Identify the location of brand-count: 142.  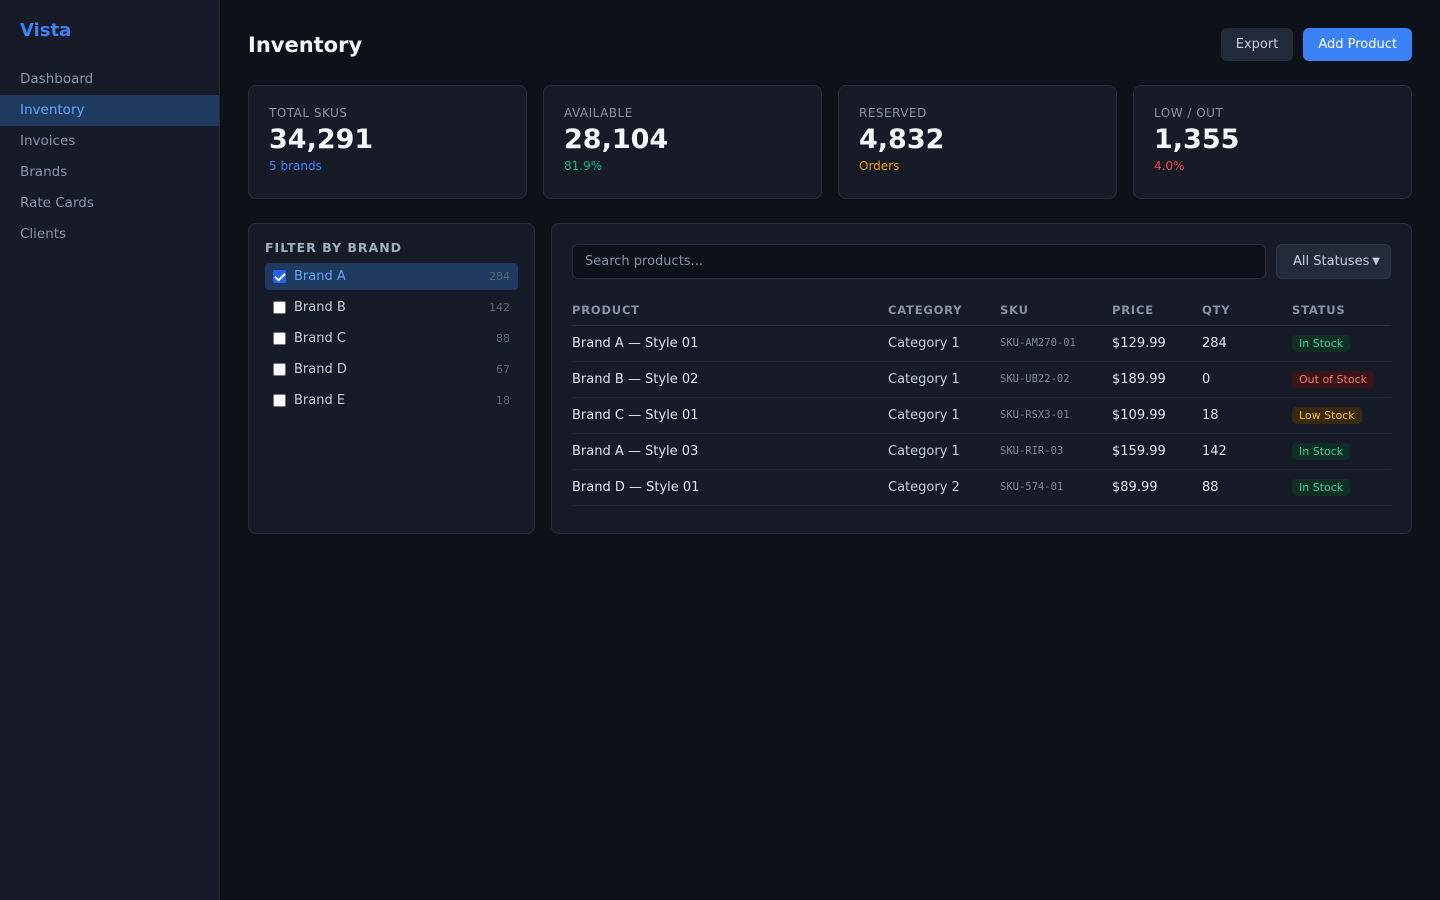
(499, 307).